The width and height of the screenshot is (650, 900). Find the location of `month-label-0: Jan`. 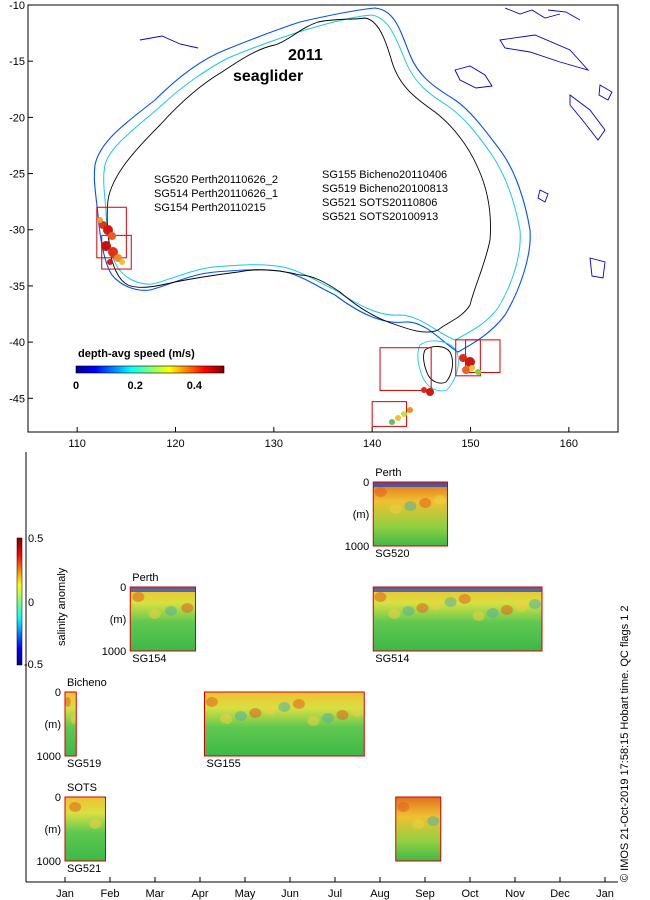

month-label-0: Jan is located at coordinates (65, 894).